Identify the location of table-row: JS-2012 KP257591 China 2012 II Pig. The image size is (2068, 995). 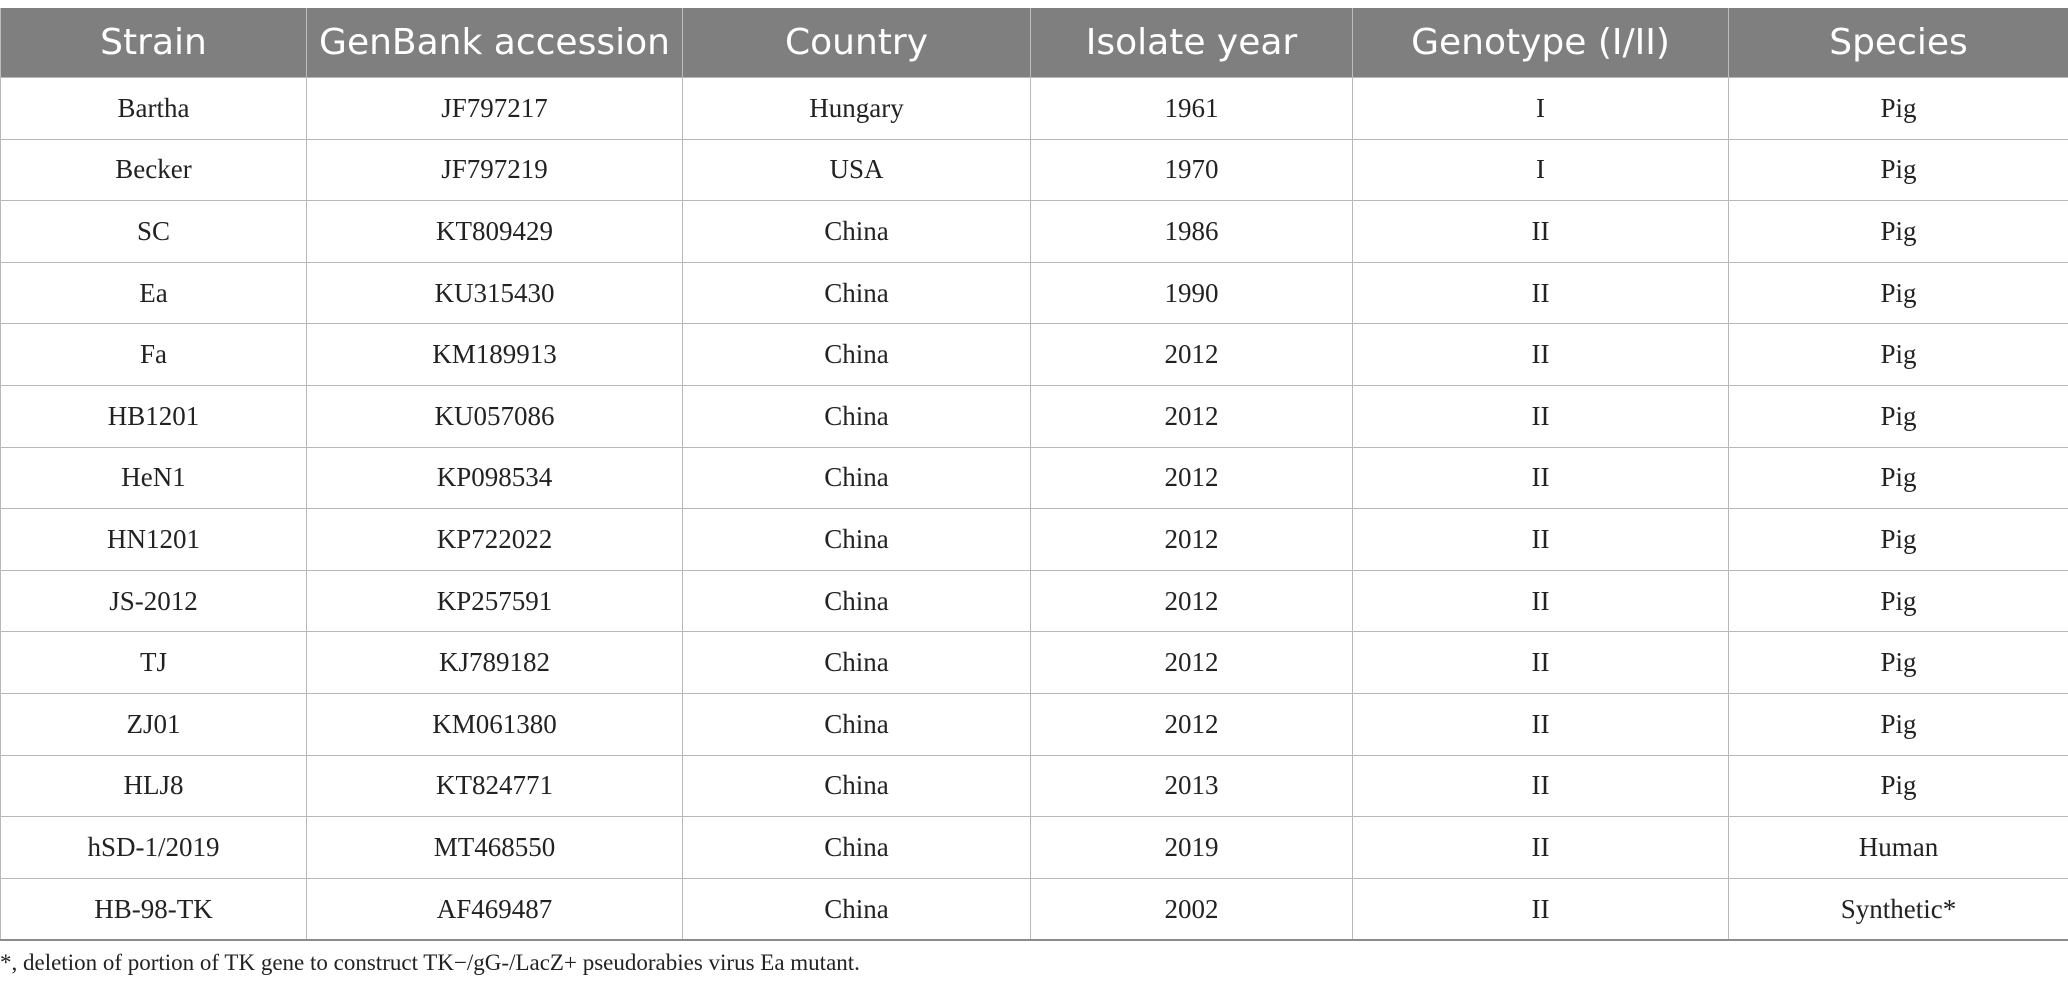
(1034, 601).